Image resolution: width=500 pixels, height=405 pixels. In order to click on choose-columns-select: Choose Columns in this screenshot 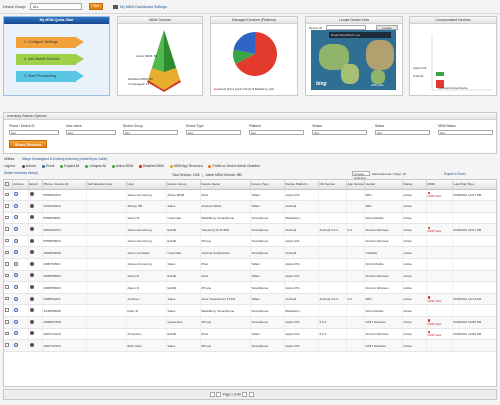, I will do `click(361, 175)`.